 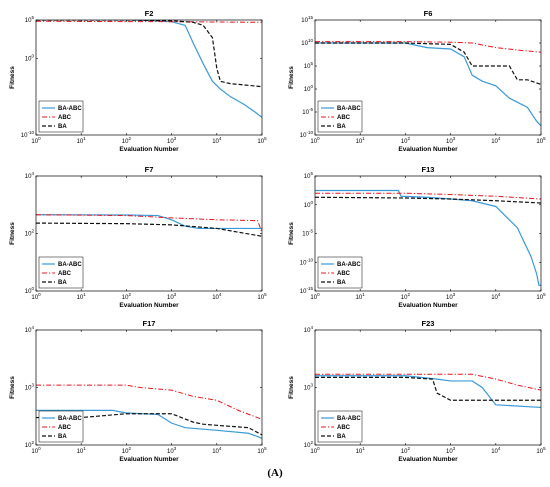 I want to click on figure-label: (A), so click(x=275, y=473).